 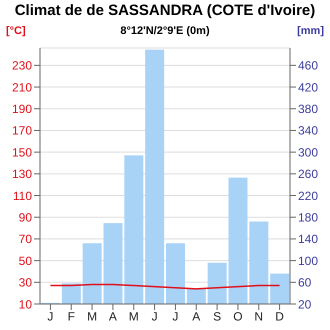 I want to click on y-tick-label: 10, so click(x=25, y=304).